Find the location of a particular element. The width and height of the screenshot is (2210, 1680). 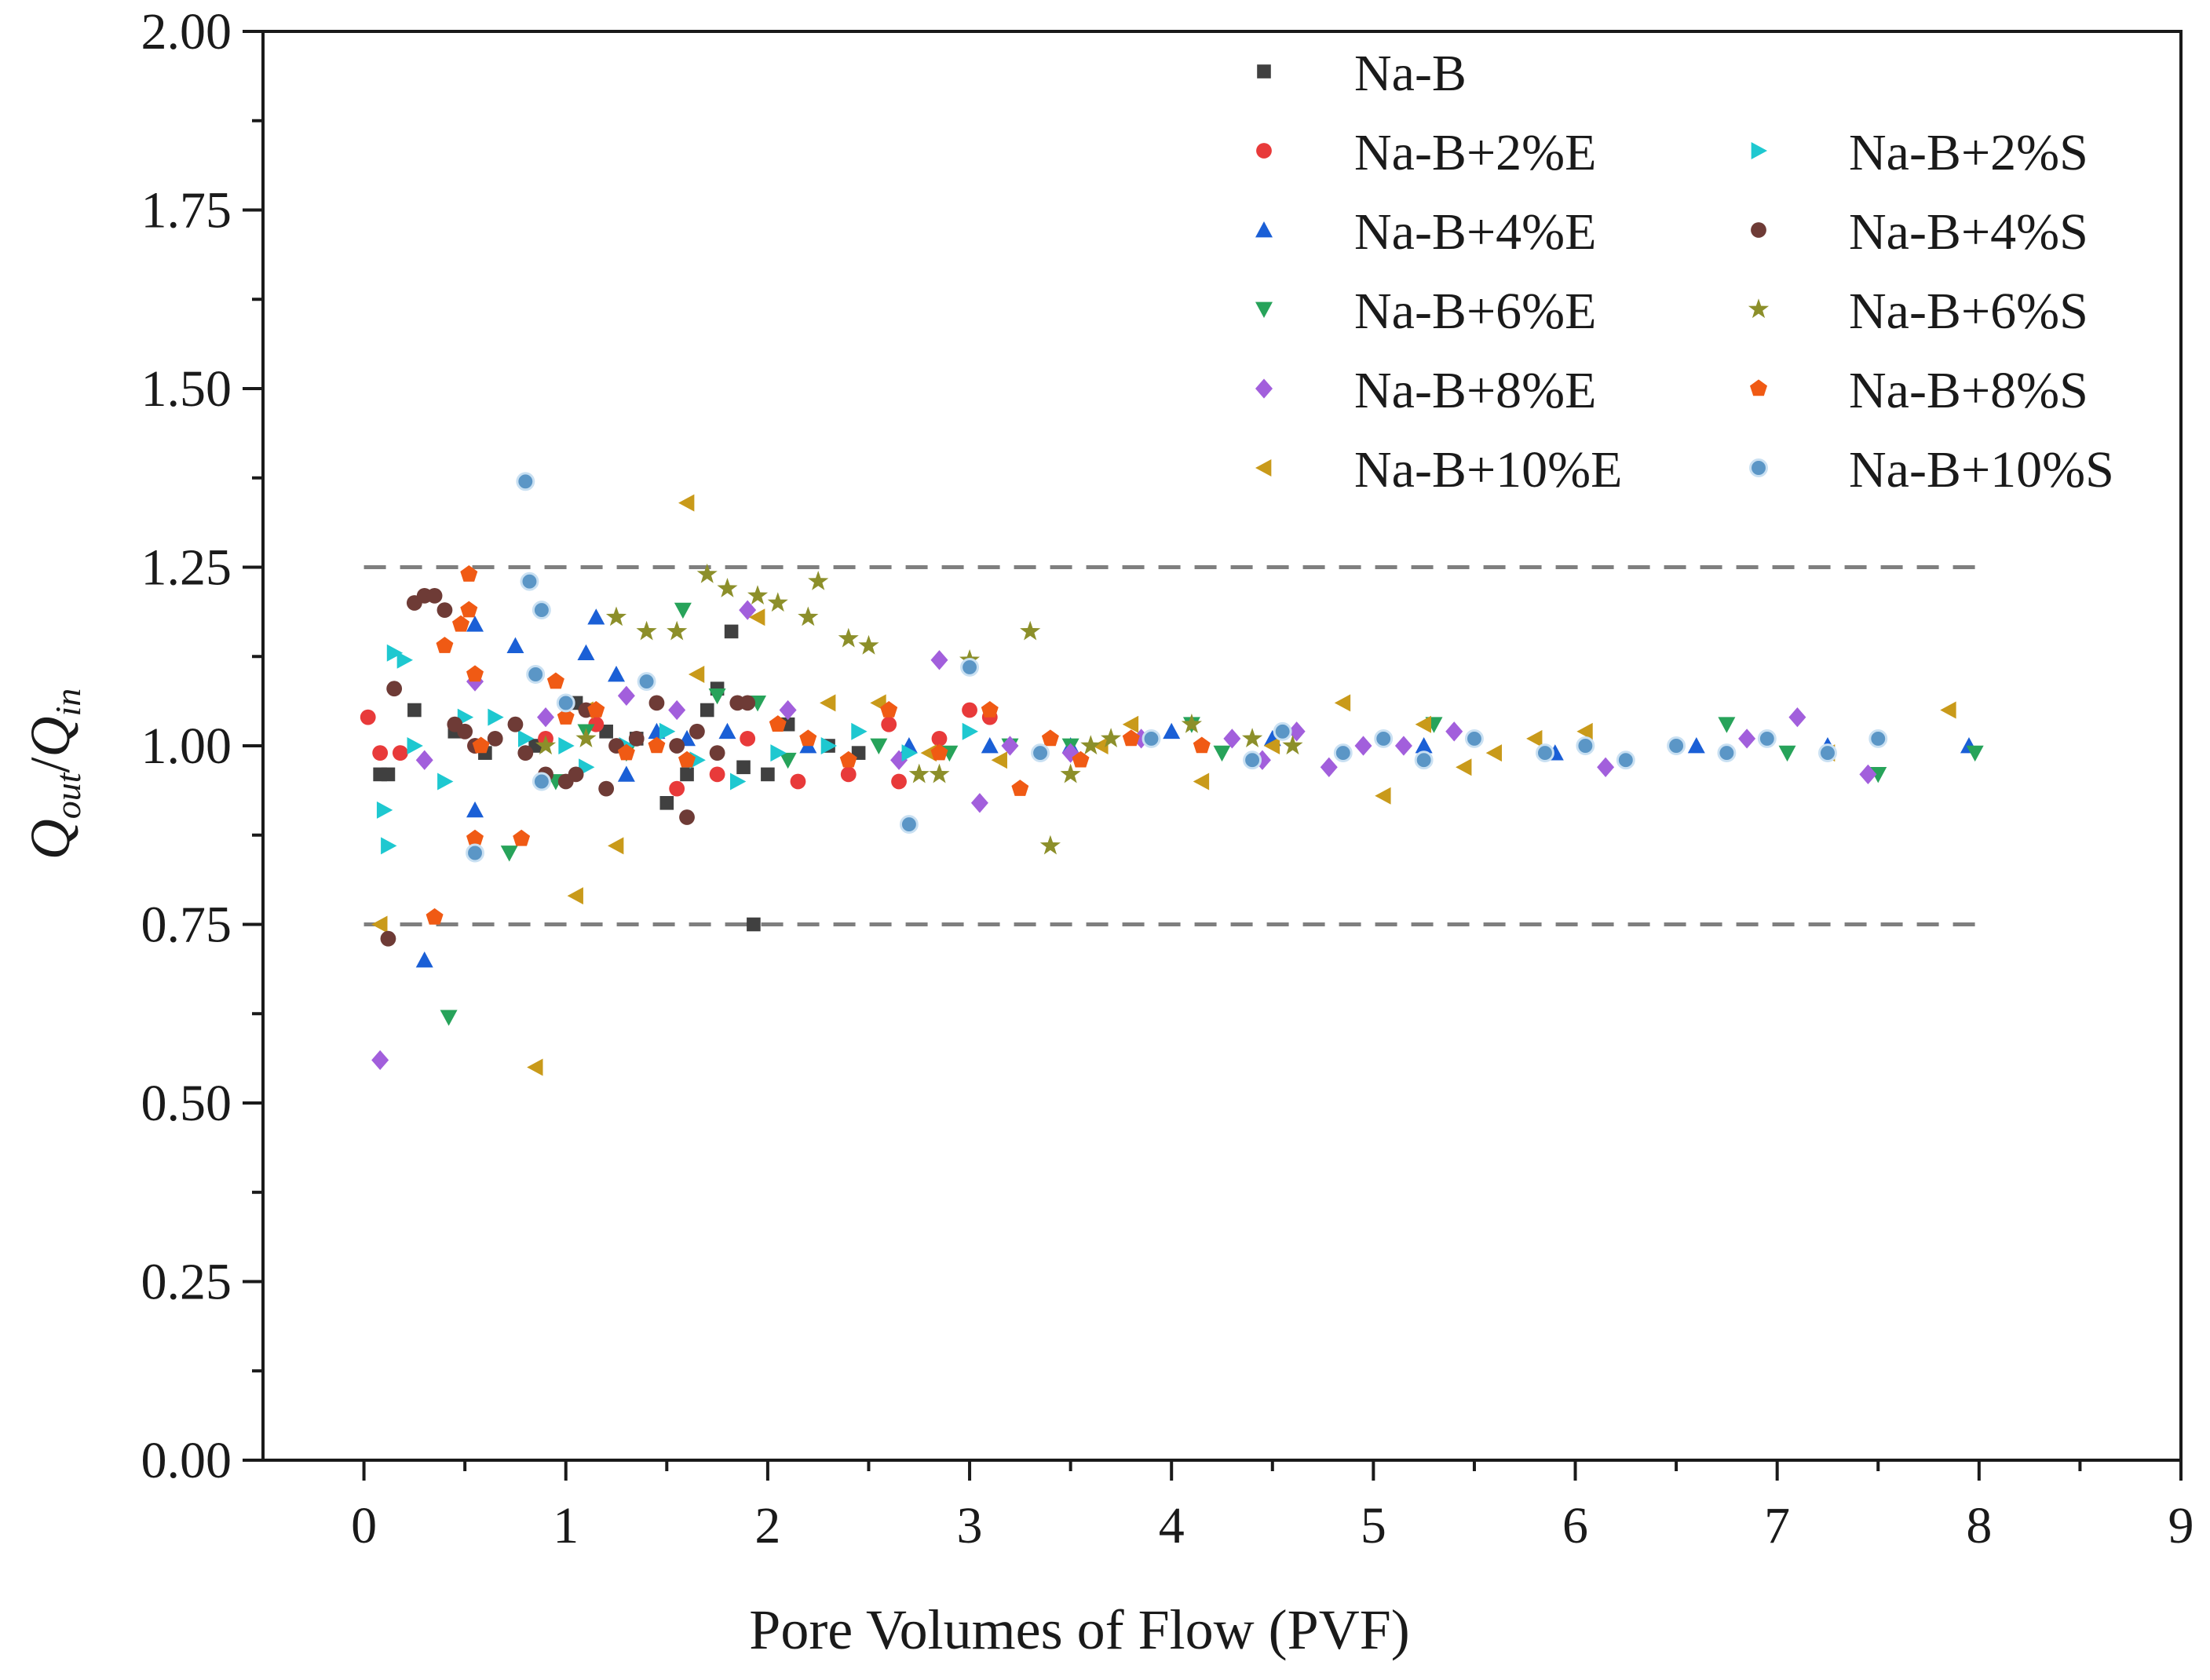

x-tick-label: 7 is located at coordinates (1777, 1525).